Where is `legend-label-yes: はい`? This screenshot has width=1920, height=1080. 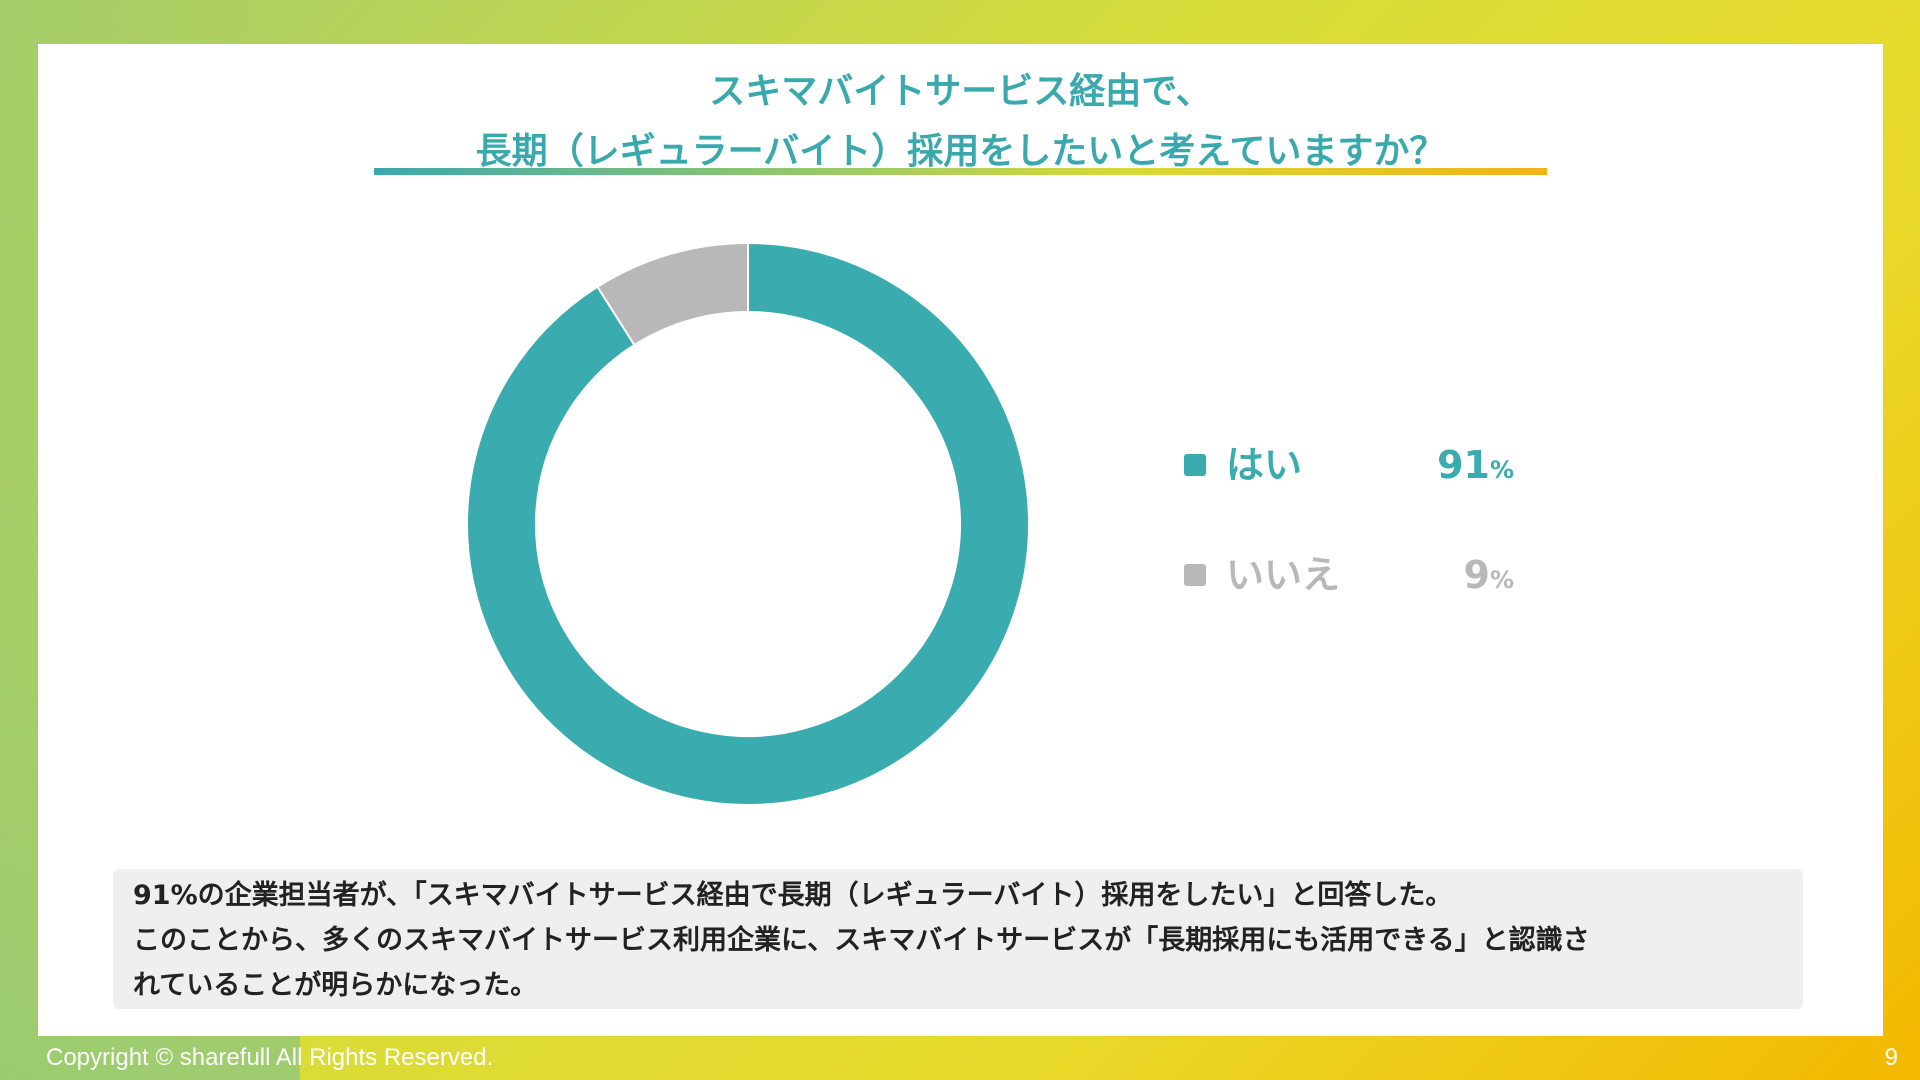
legend-label-yes: はい is located at coordinates (1264, 465).